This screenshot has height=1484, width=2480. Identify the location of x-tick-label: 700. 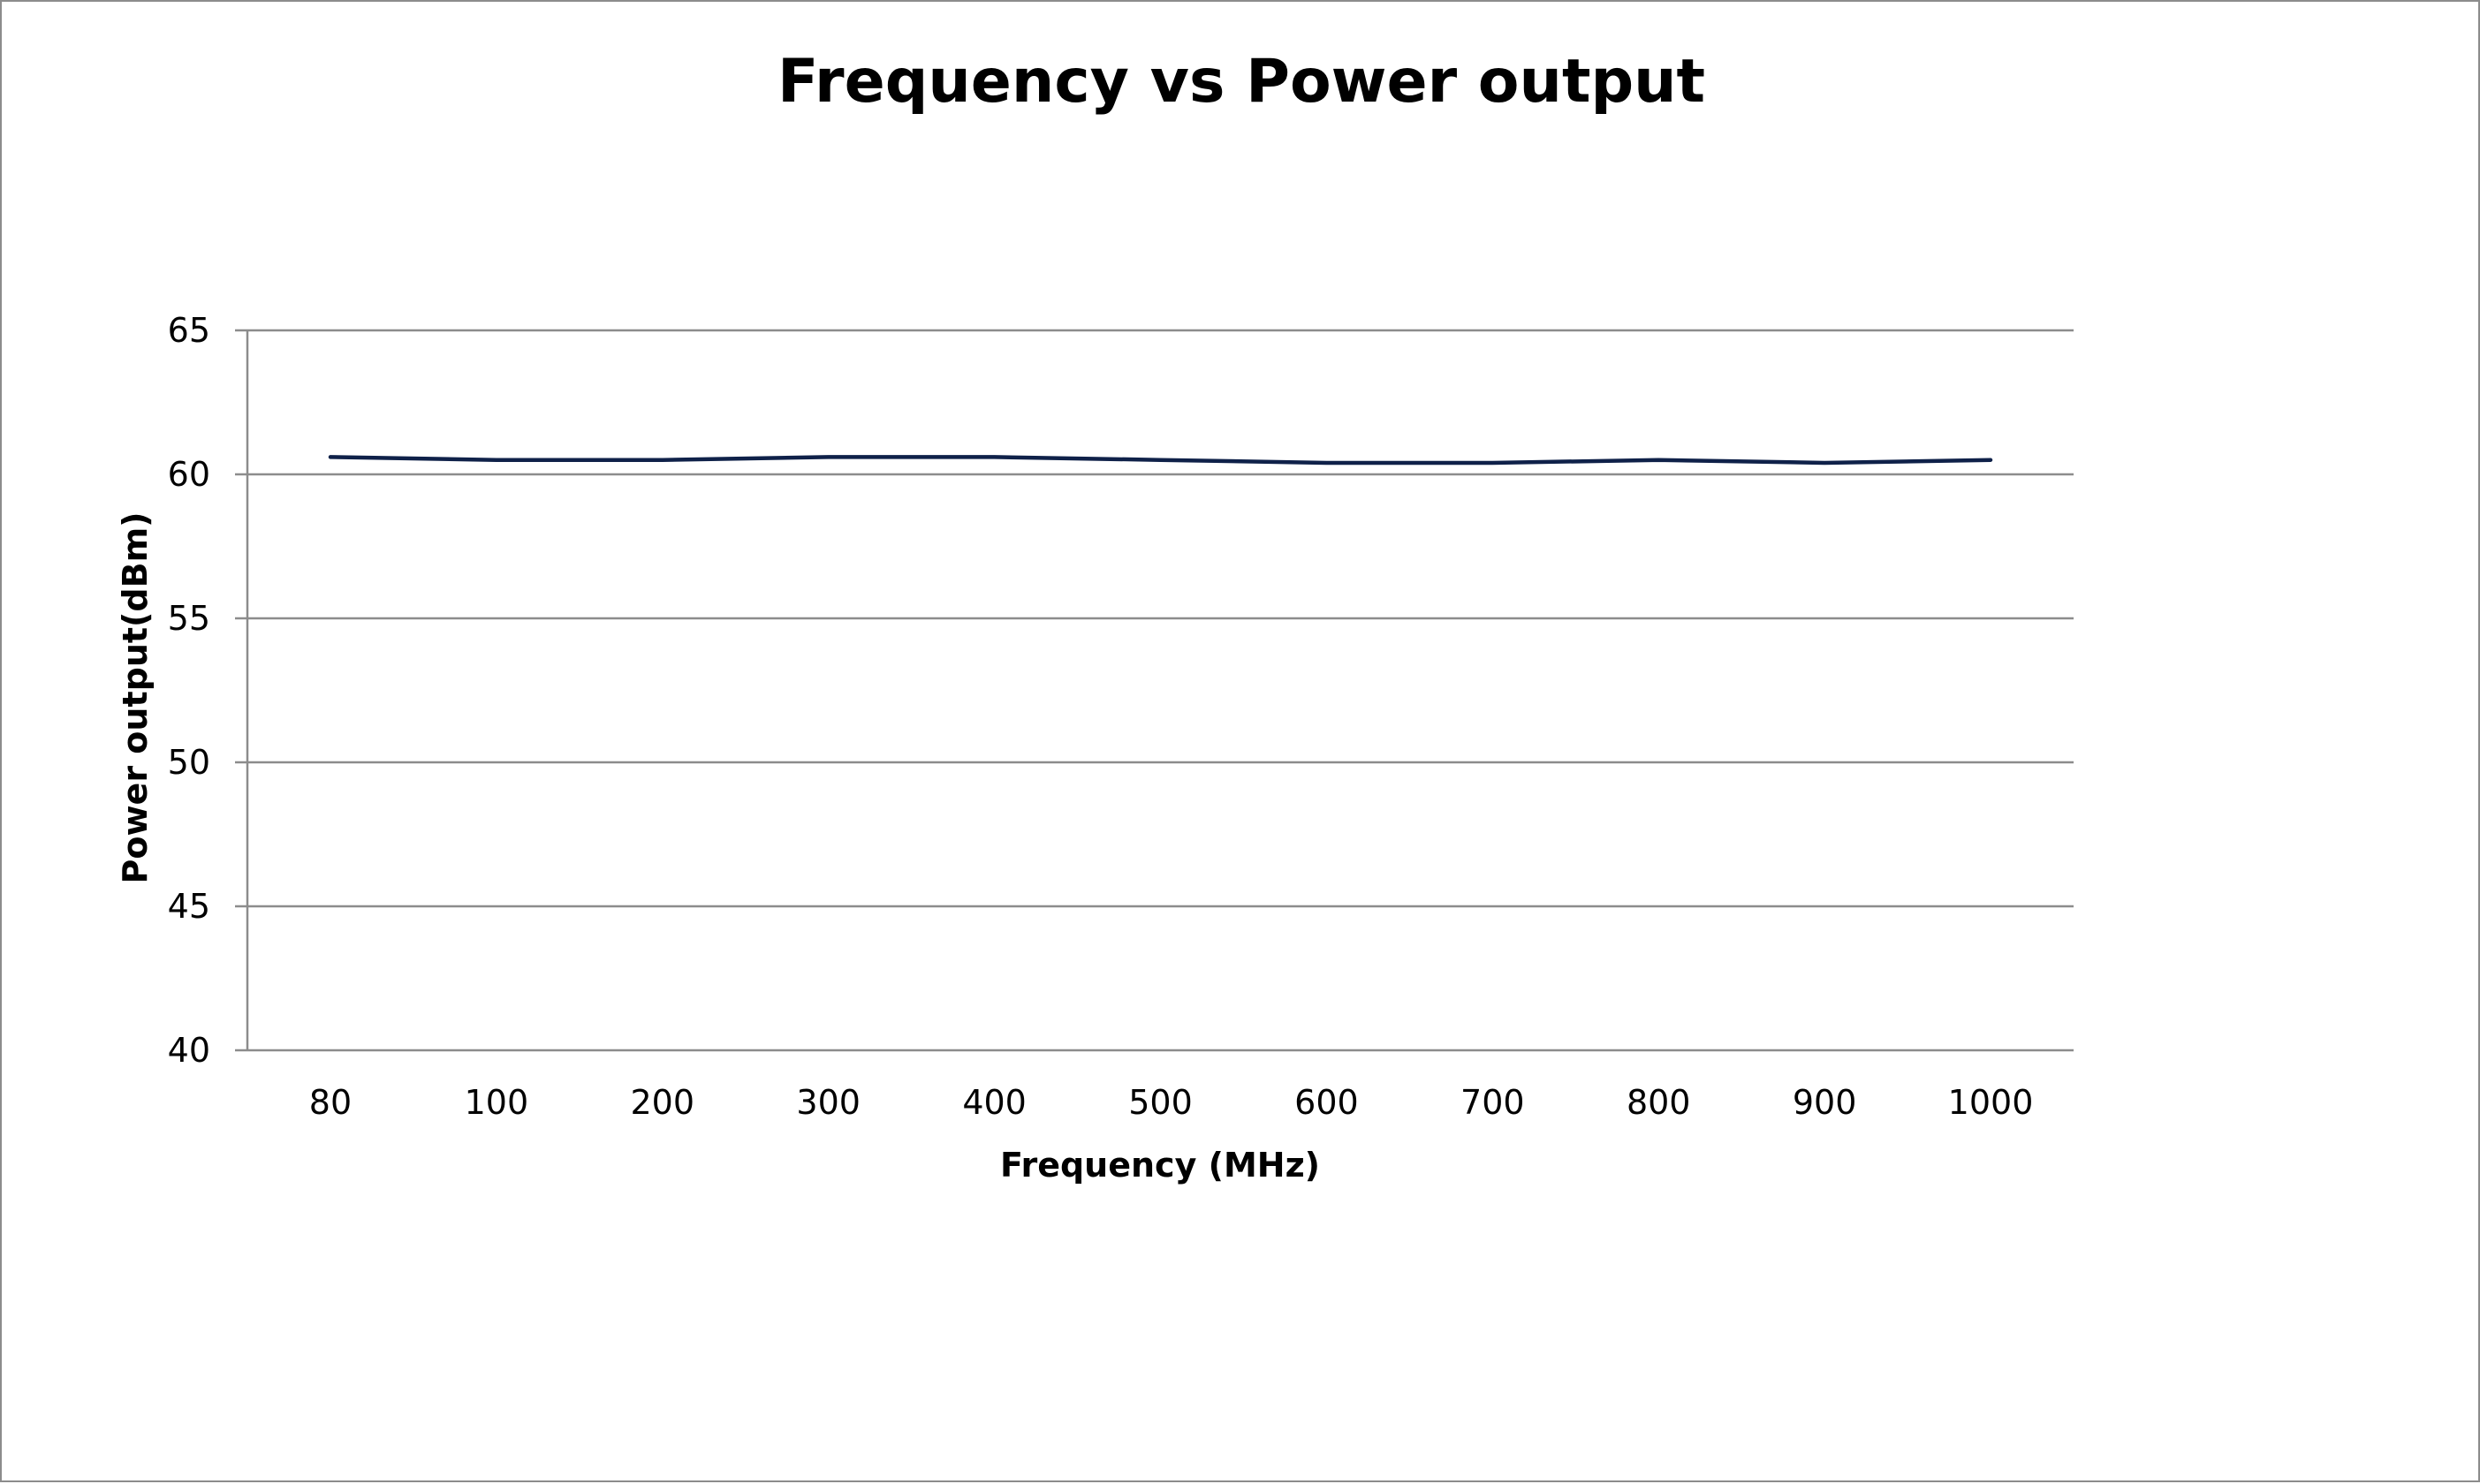
(1492, 1102).